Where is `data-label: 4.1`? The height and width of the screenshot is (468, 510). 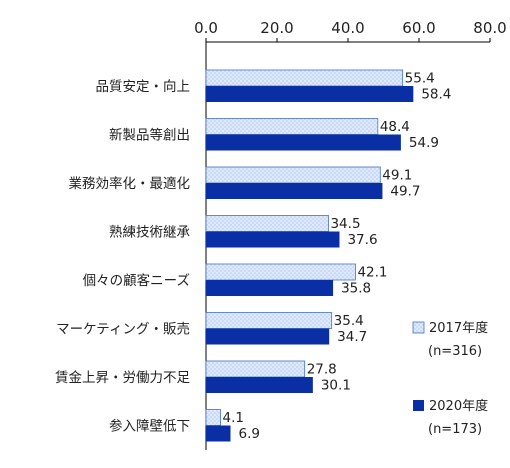 data-label: 4.1 is located at coordinates (233, 418).